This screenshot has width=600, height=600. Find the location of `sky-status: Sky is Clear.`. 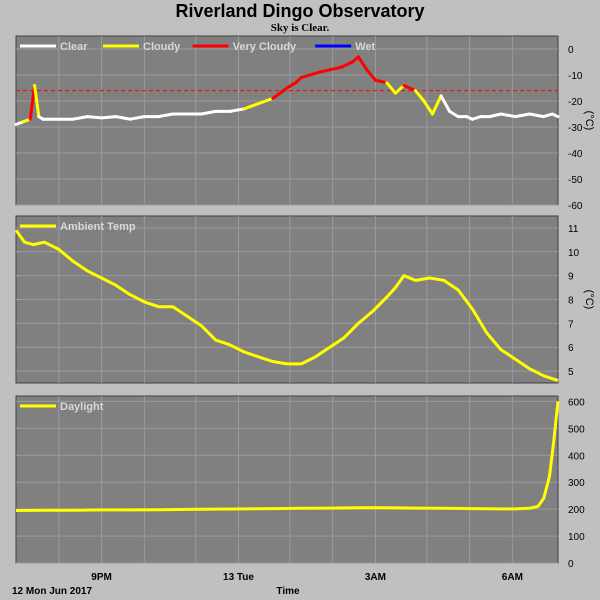

sky-status: Sky is Clear. is located at coordinates (300, 28).